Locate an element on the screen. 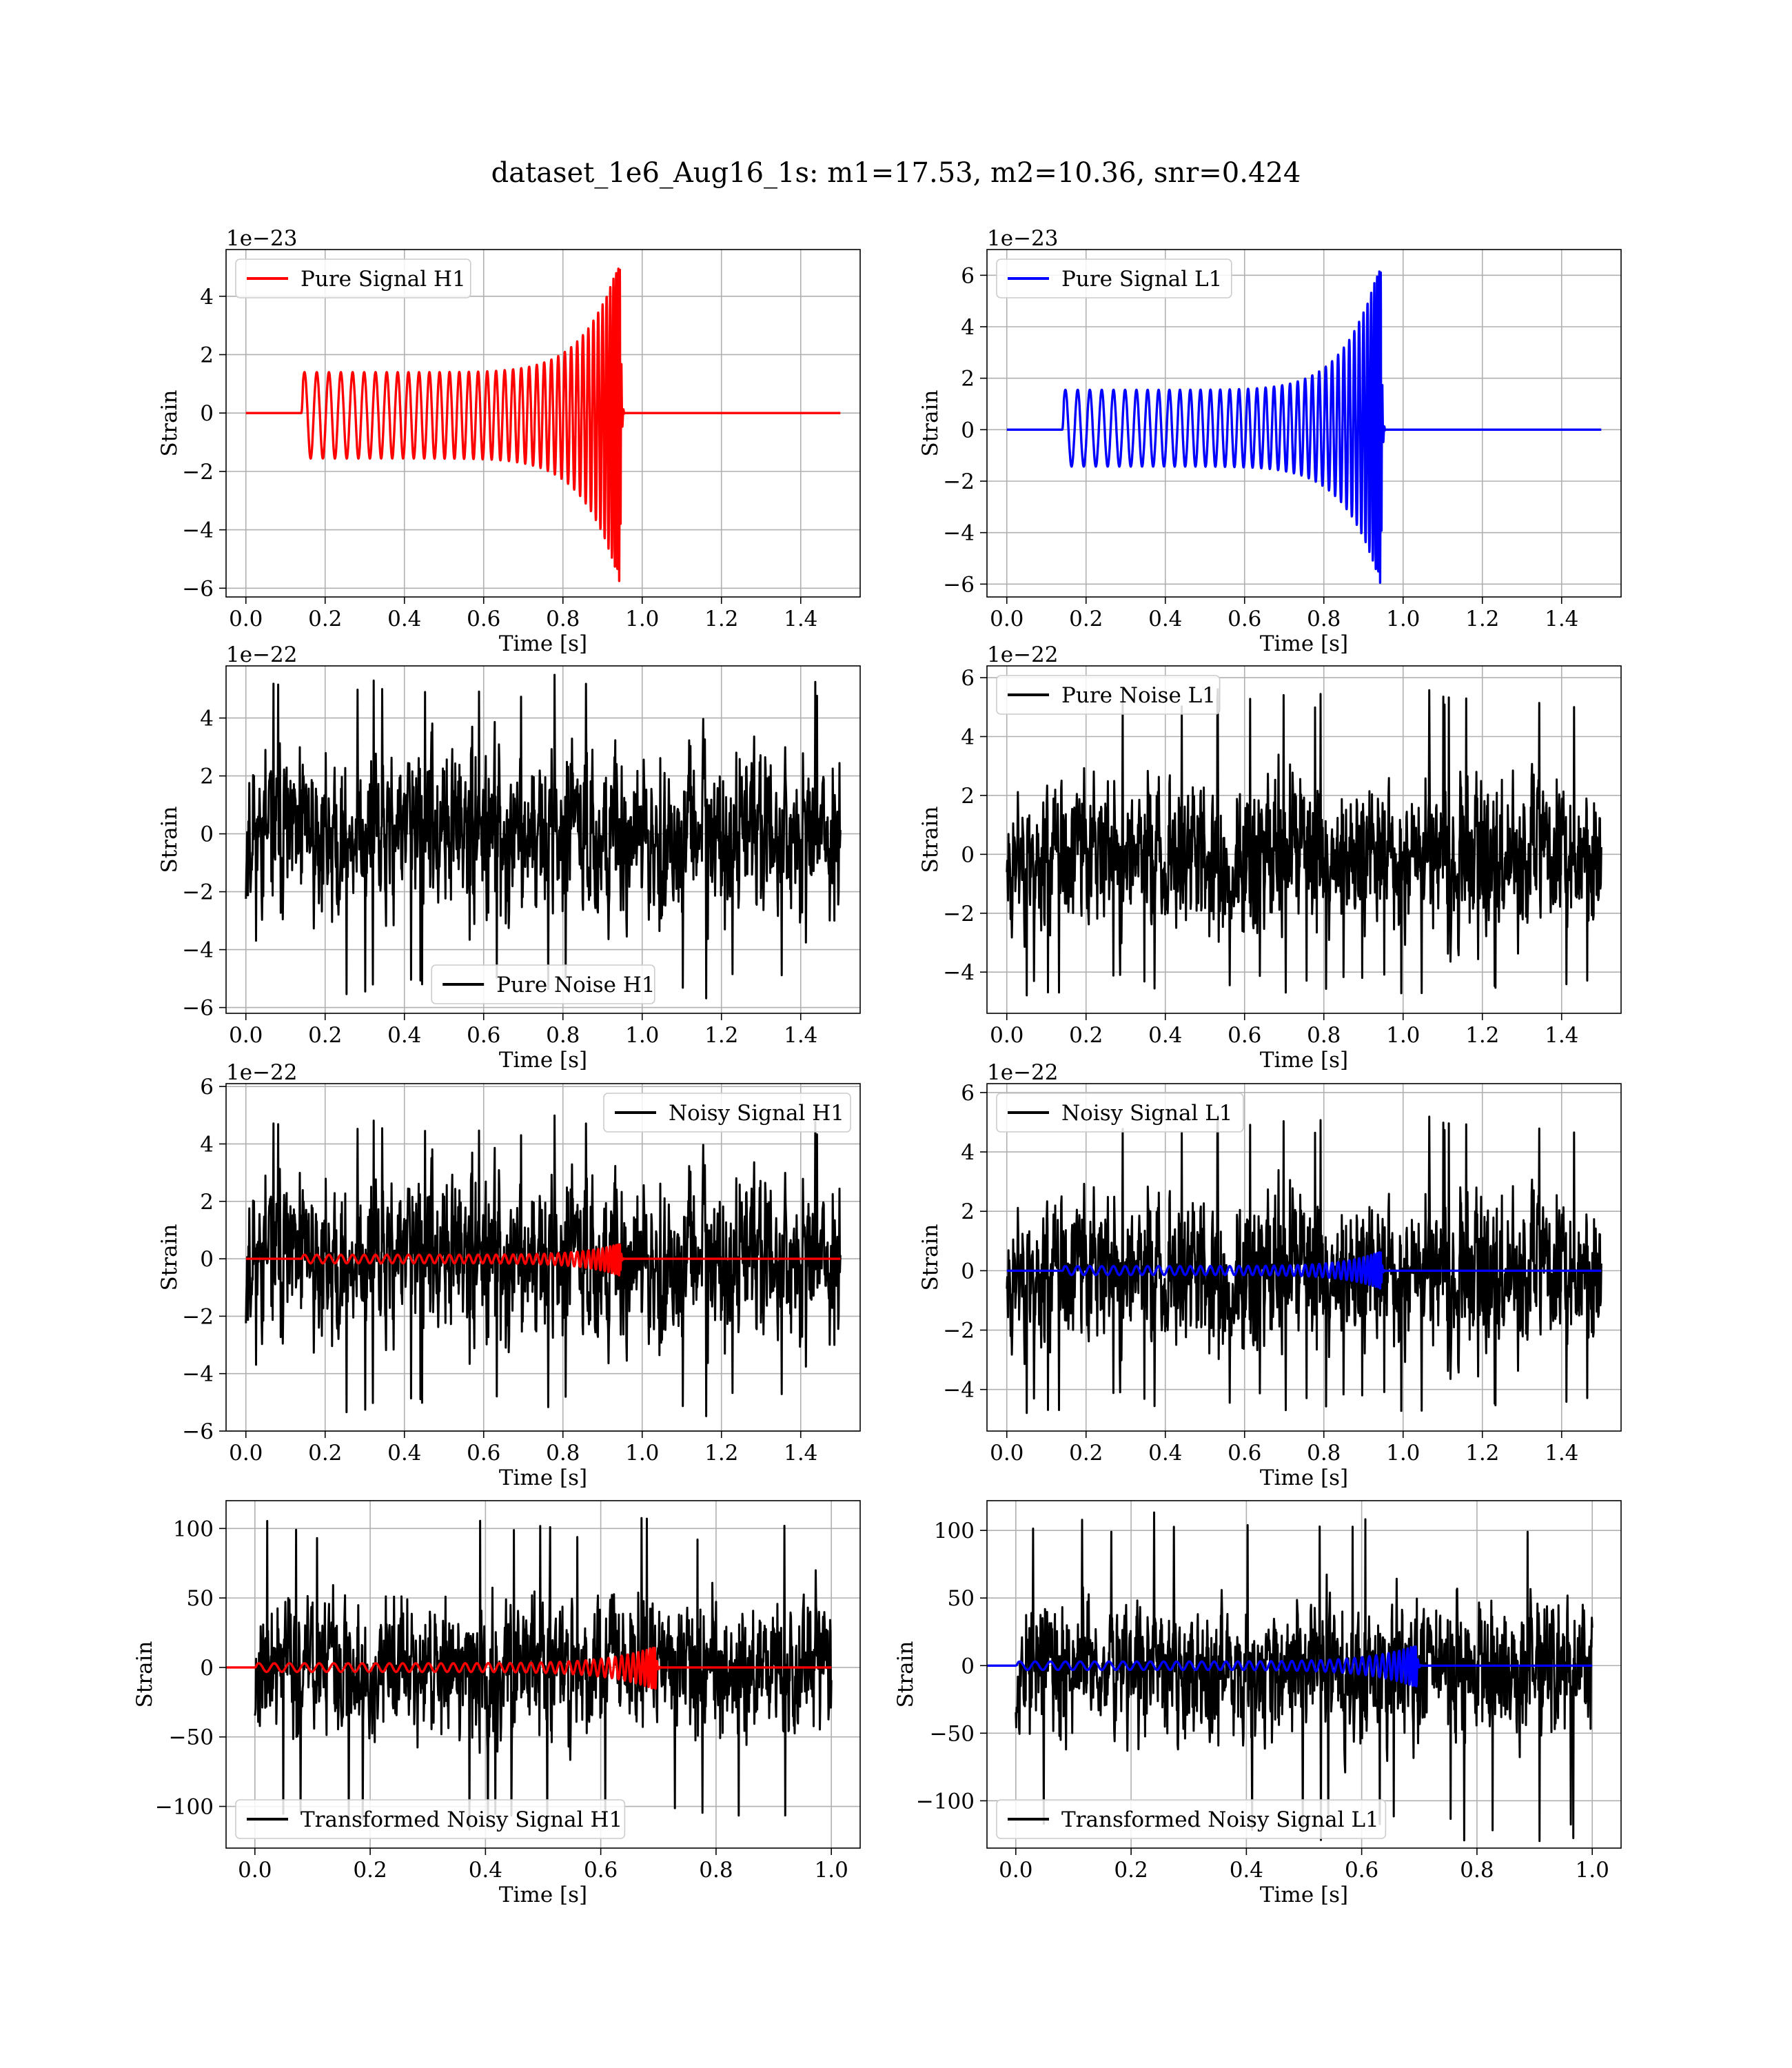 The width and height of the screenshot is (1792, 2068). legend-label: Noisy Signal L1 is located at coordinates (1147, 1113).